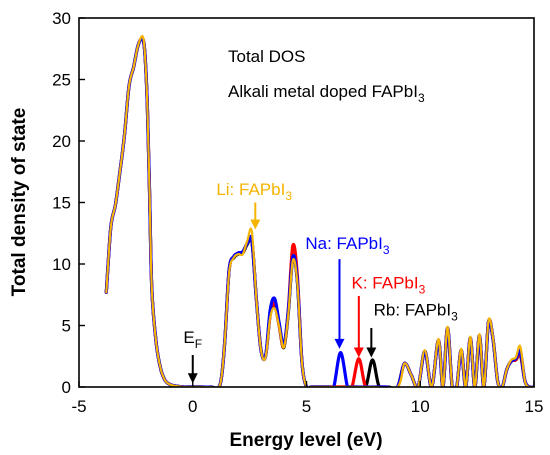 This screenshot has width=550, height=455. Describe the element at coordinates (371, 342) in the screenshot. I see `arrow-rb-fapbi3` at that location.